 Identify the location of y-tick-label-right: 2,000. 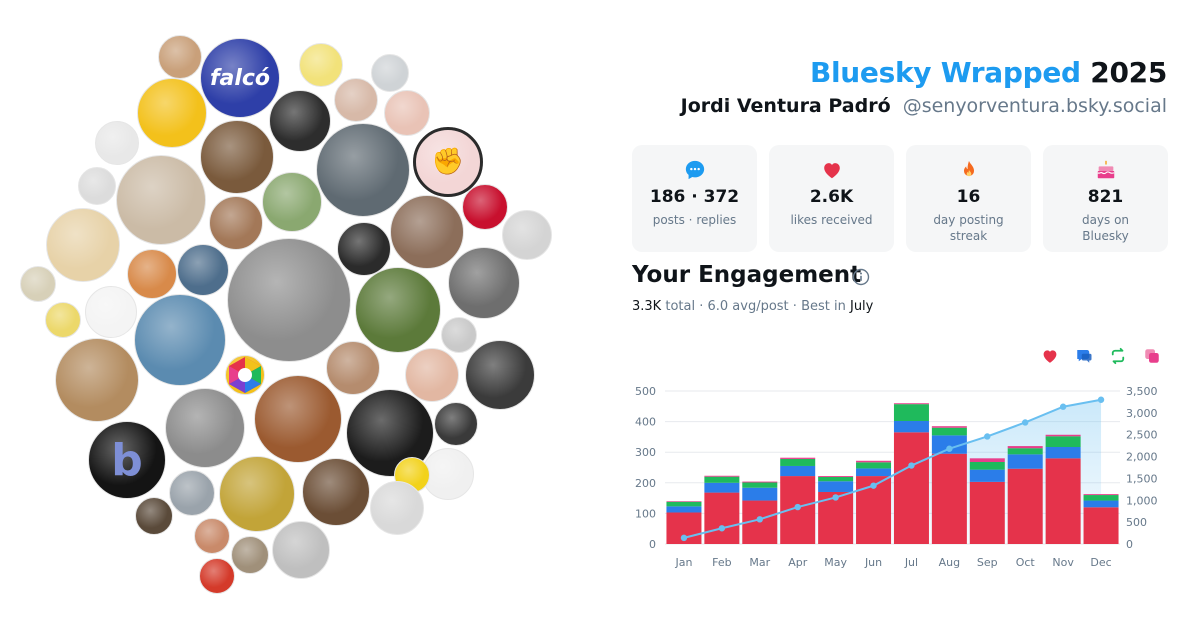
(1142, 457).